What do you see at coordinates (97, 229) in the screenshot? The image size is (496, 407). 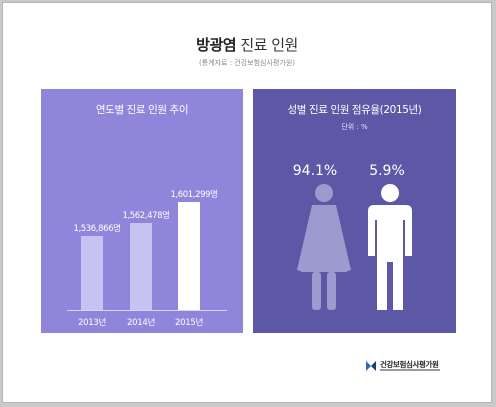 I see `bar-value-label: 1,536,866명` at bounding box center [97, 229].